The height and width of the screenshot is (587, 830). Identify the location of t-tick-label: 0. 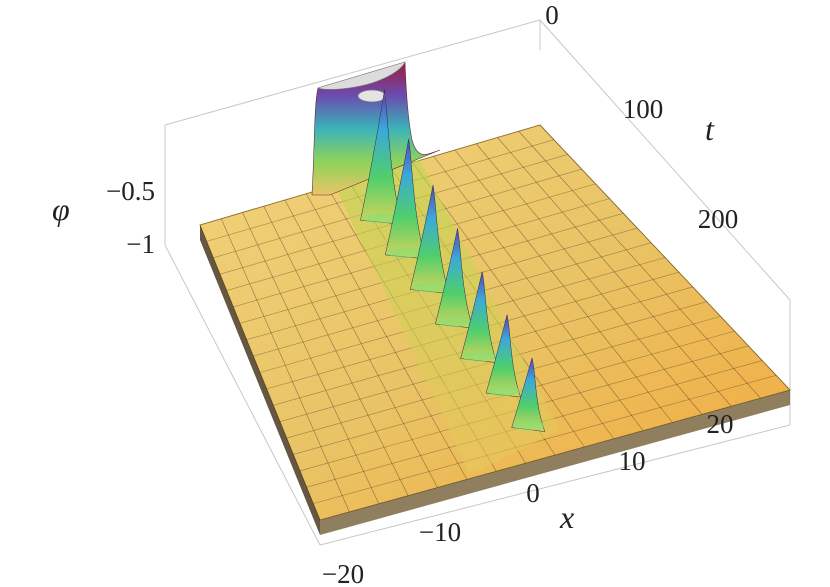
(552, 15).